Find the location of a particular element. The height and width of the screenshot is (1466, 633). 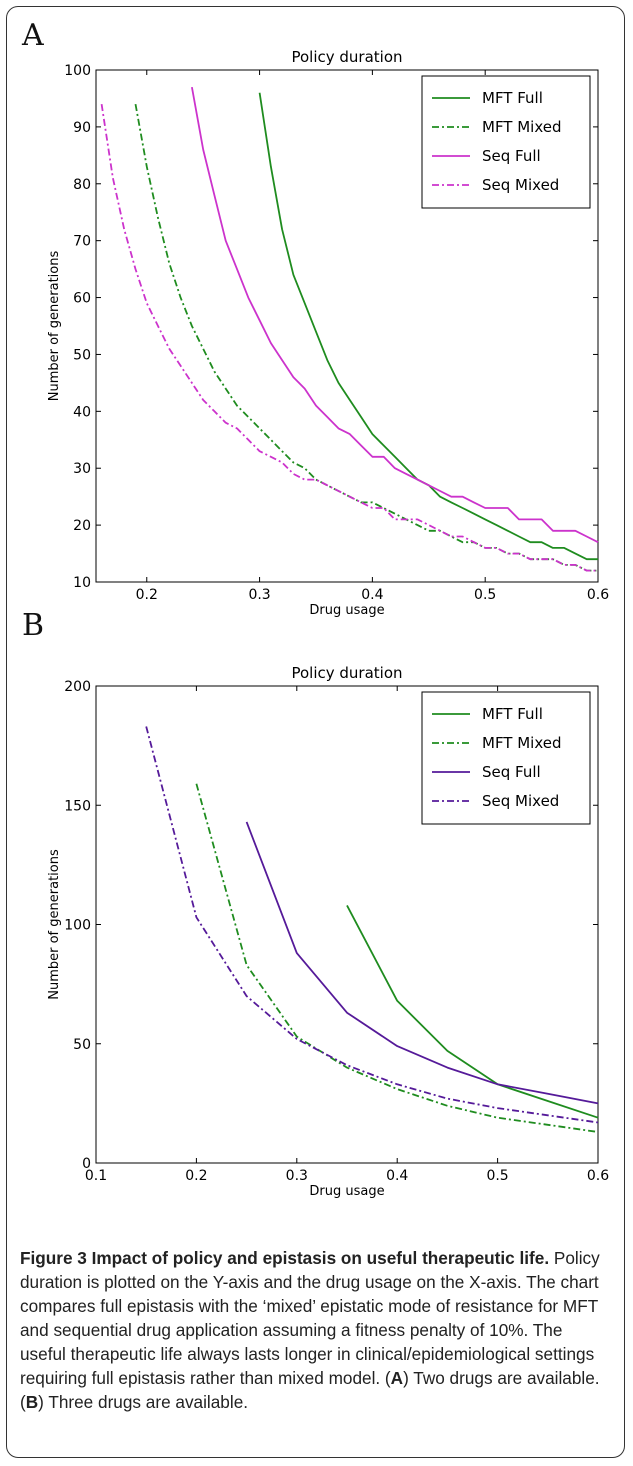

y-tick-label: 20 is located at coordinates (82, 526).